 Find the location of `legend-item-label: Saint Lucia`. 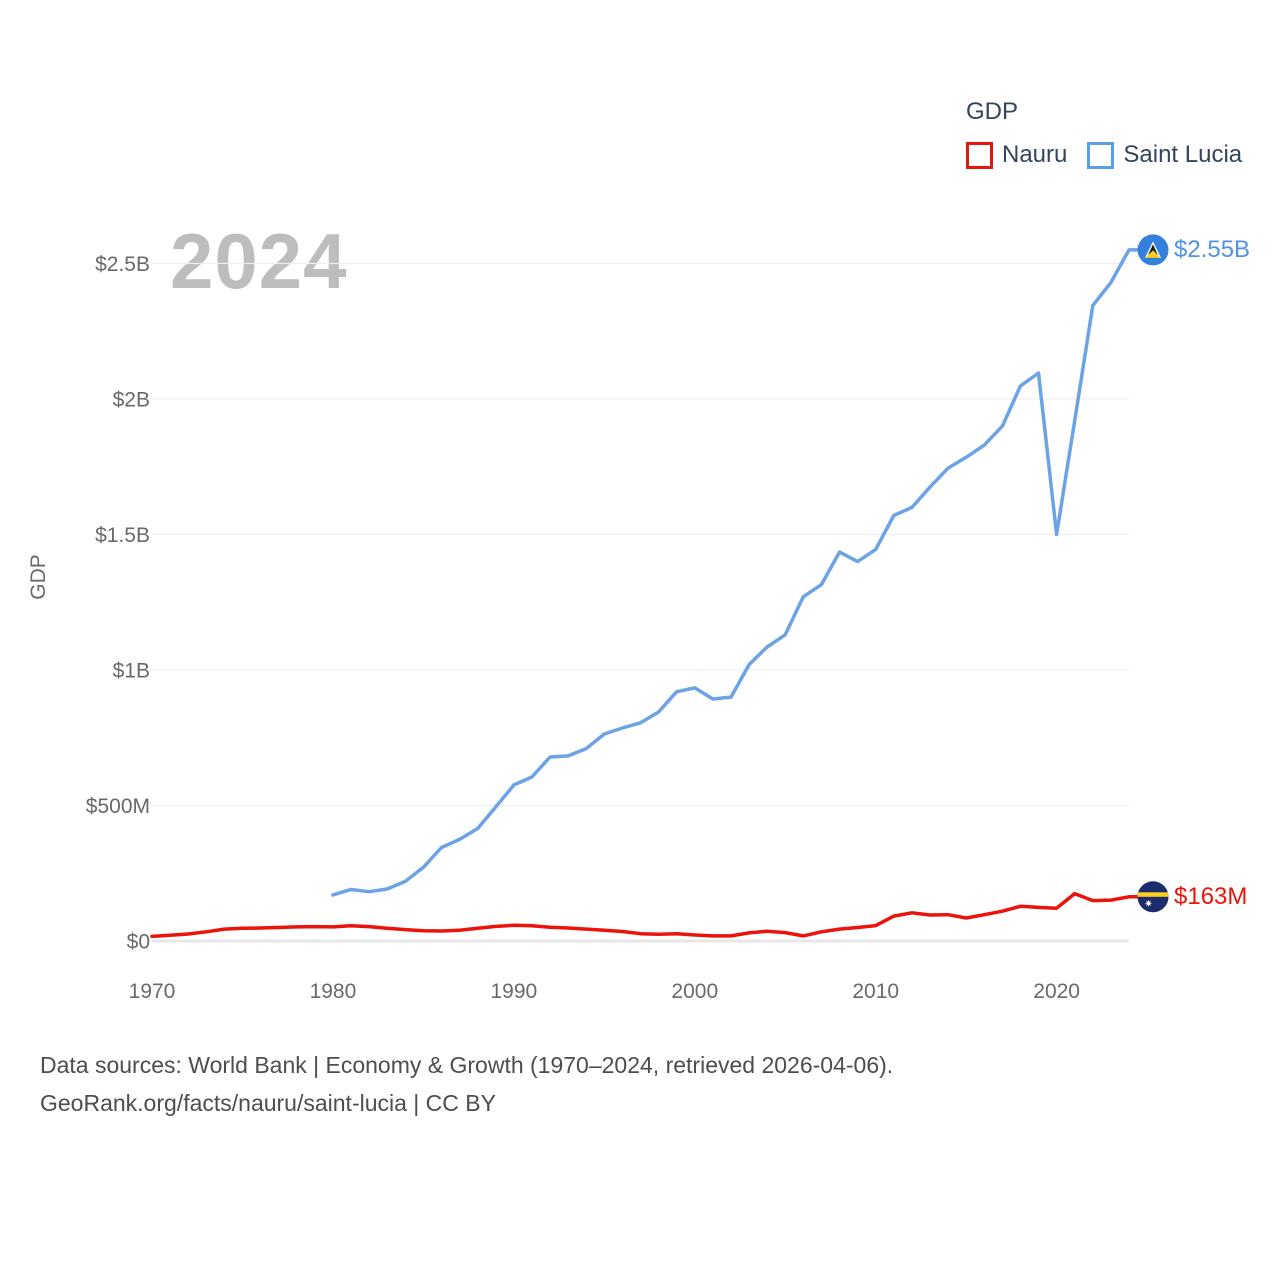

legend-item-label: Saint Lucia is located at coordinates (1183, 154).